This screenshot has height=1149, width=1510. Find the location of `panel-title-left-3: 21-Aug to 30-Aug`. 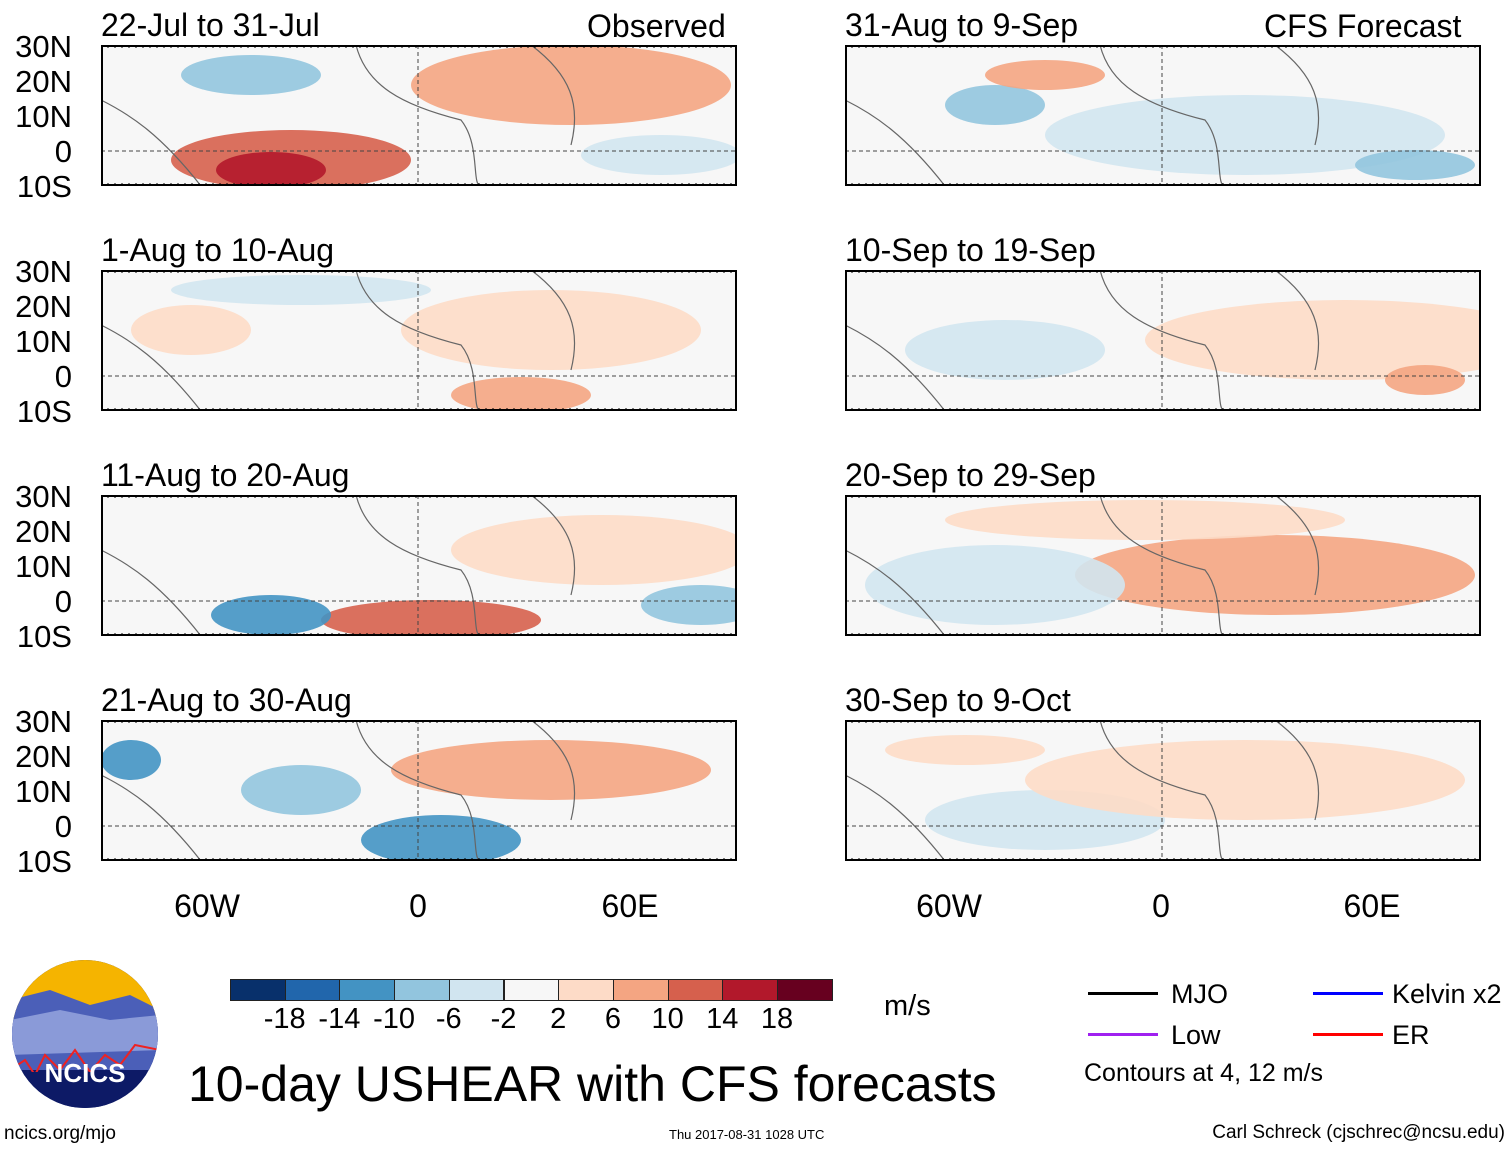

panel-title-left-3: 21-Aug to 30-Aug is located at coordinates (226, 700).